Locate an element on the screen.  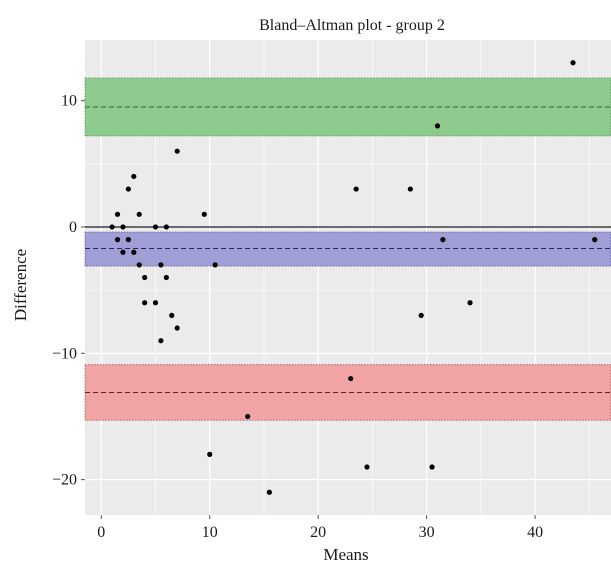
x-axis-title: Means is located at coordinates (345, 554).